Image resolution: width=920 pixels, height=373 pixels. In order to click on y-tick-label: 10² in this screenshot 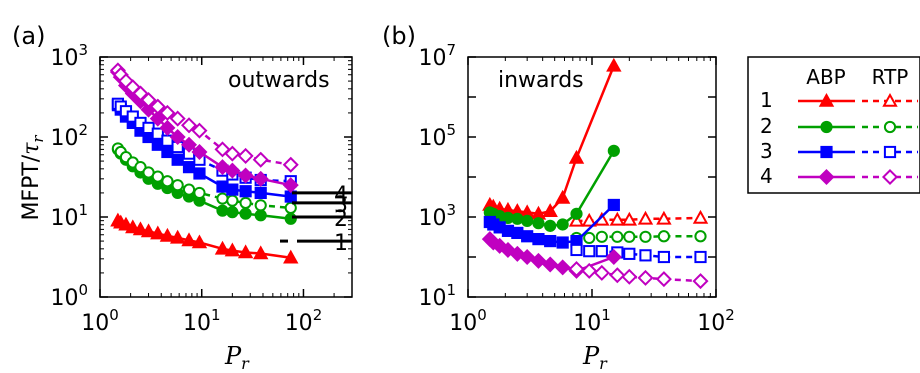, I will do `click(69, 136)`.